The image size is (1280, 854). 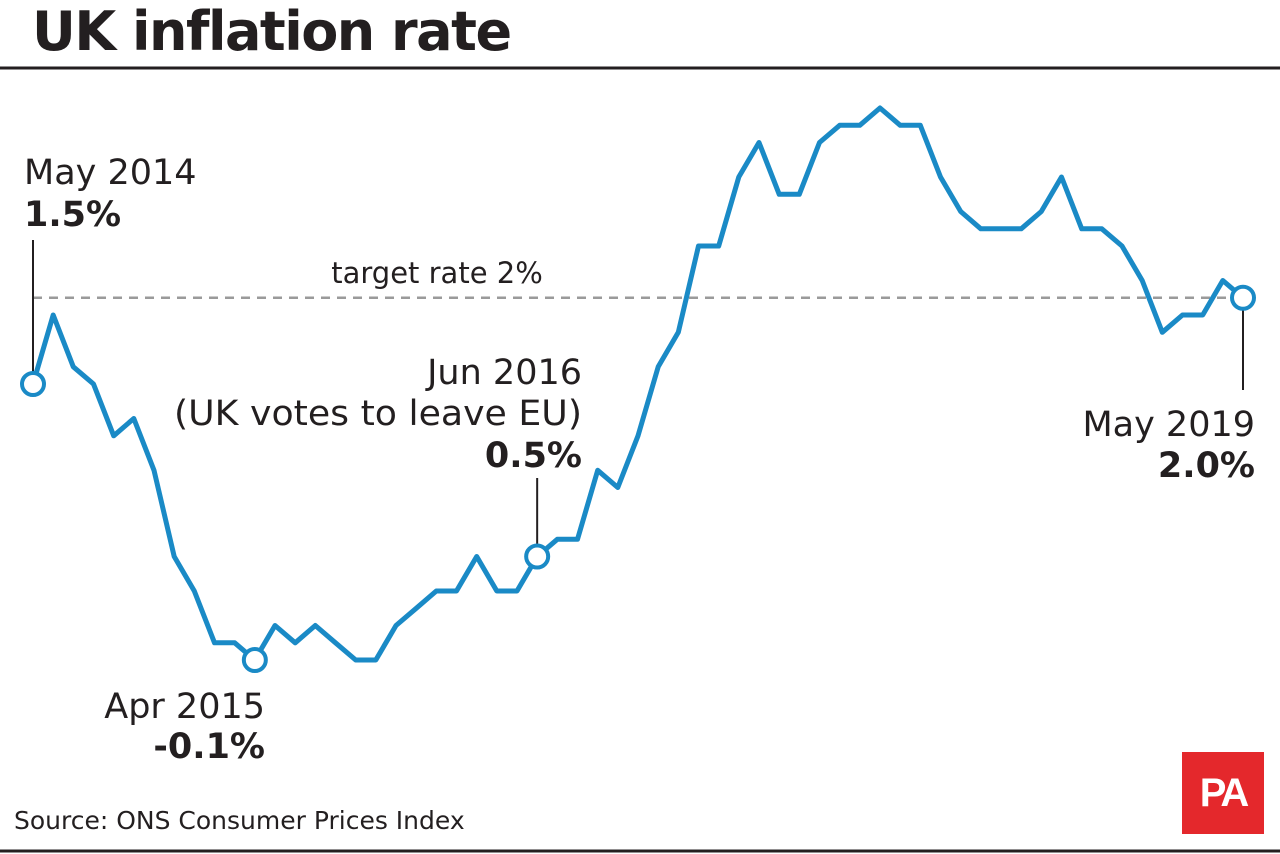 I want to click on annotation-may-2014-date: May 2014, so click(x=110, y=173).